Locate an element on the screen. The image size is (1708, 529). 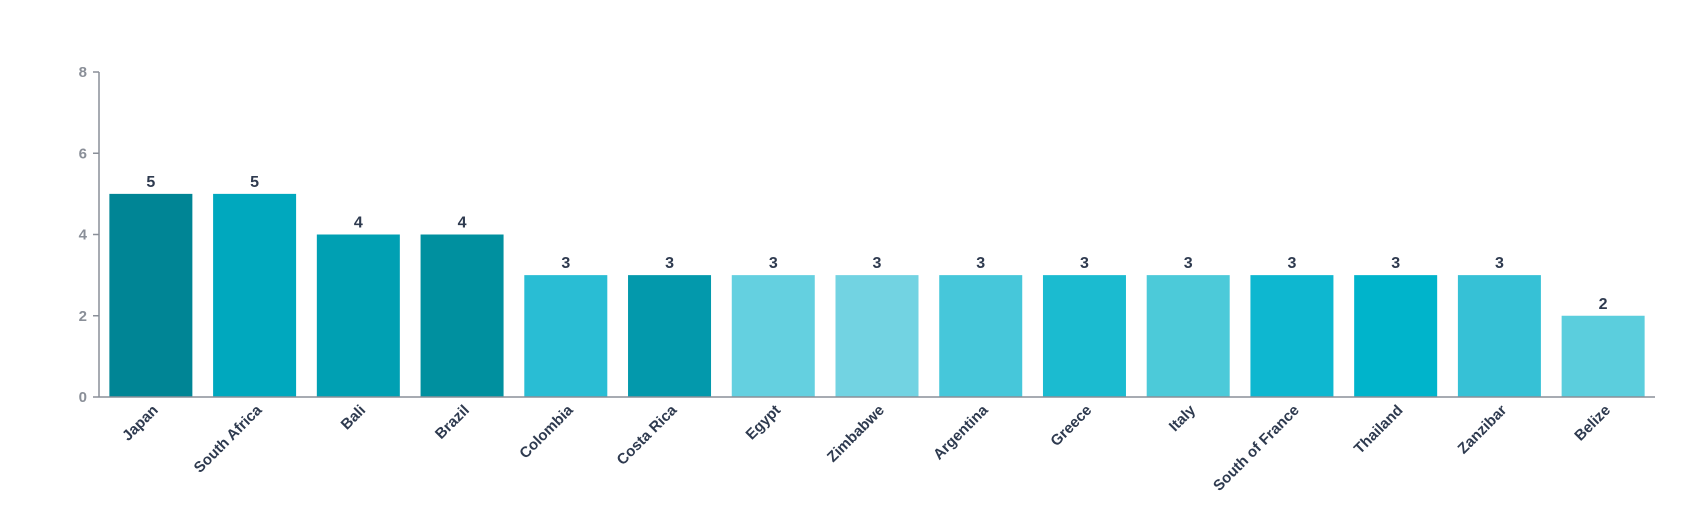
value-label-belize: 2 is located at coordinates (1603, 304).